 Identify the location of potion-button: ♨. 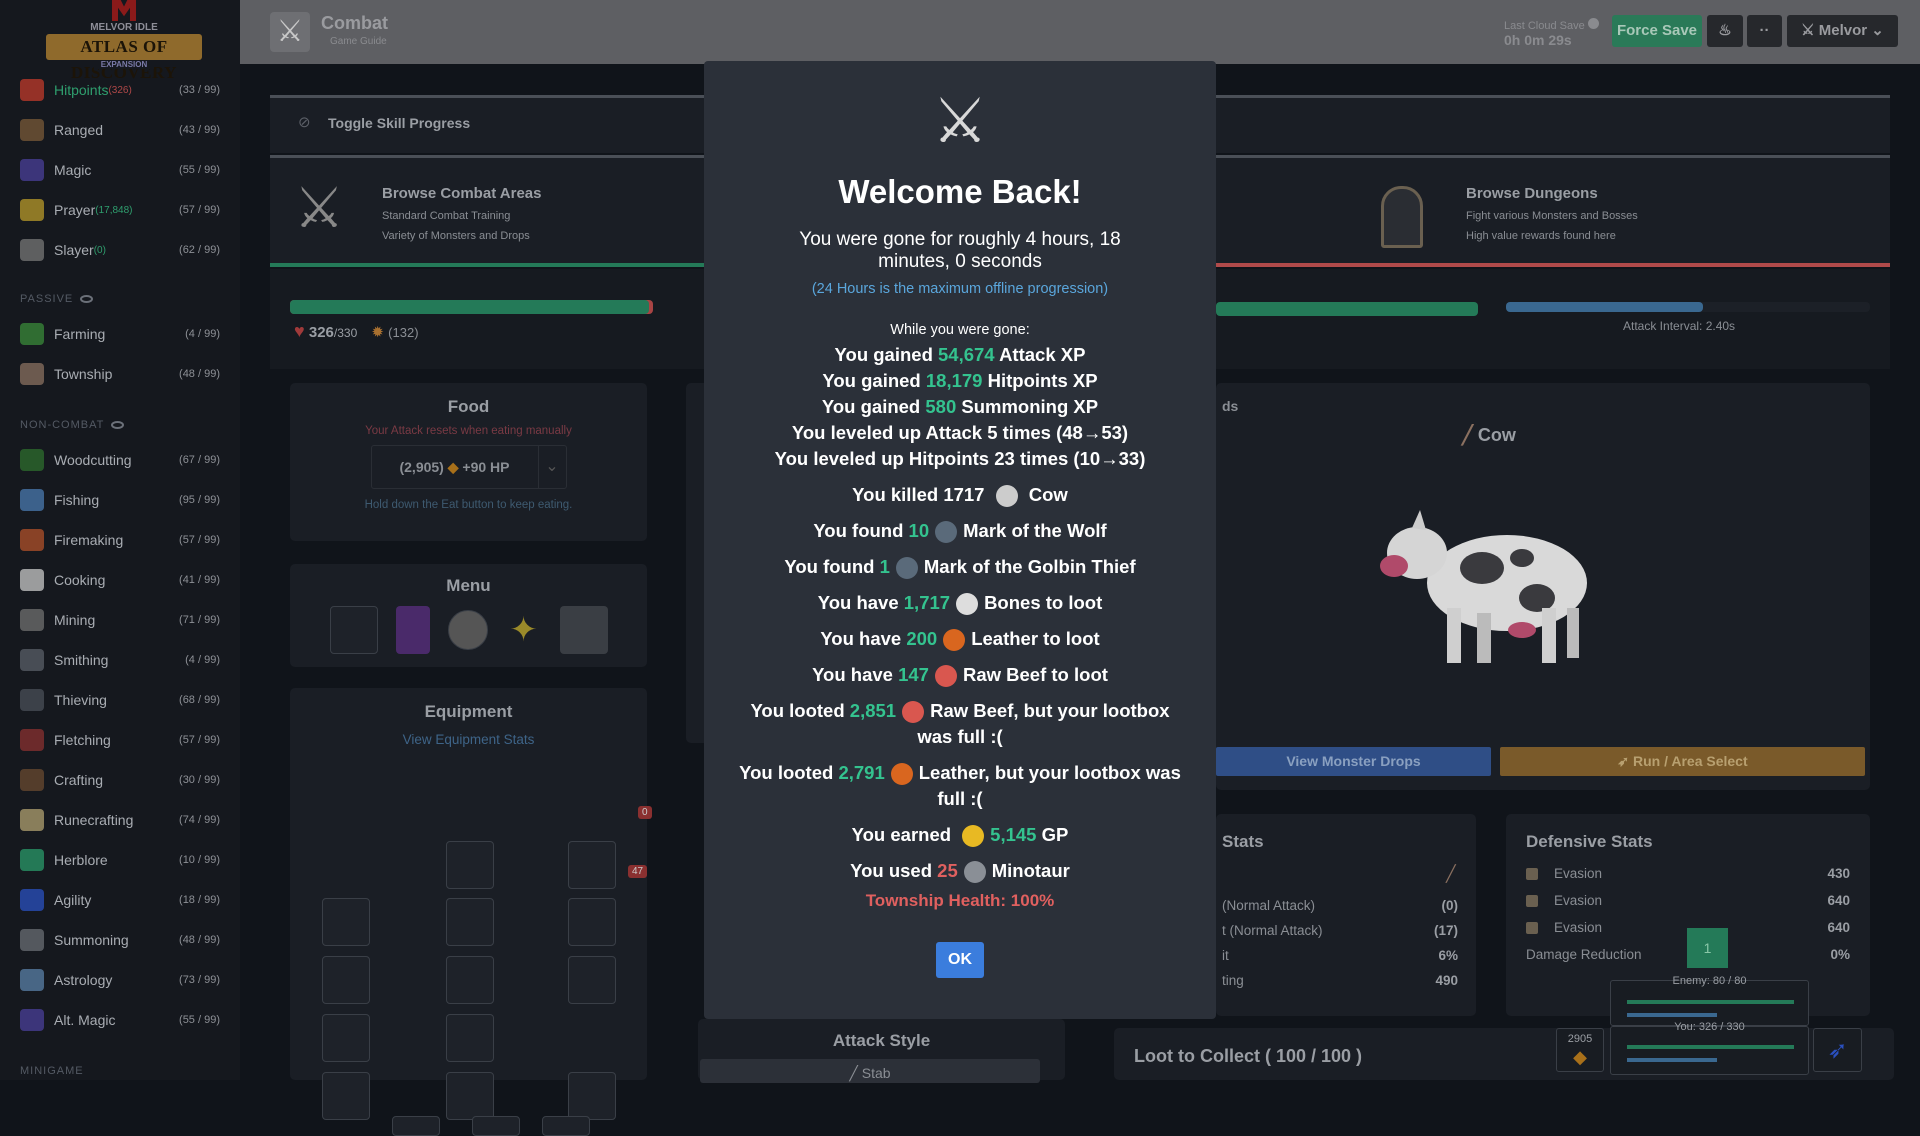
(1725, 31).